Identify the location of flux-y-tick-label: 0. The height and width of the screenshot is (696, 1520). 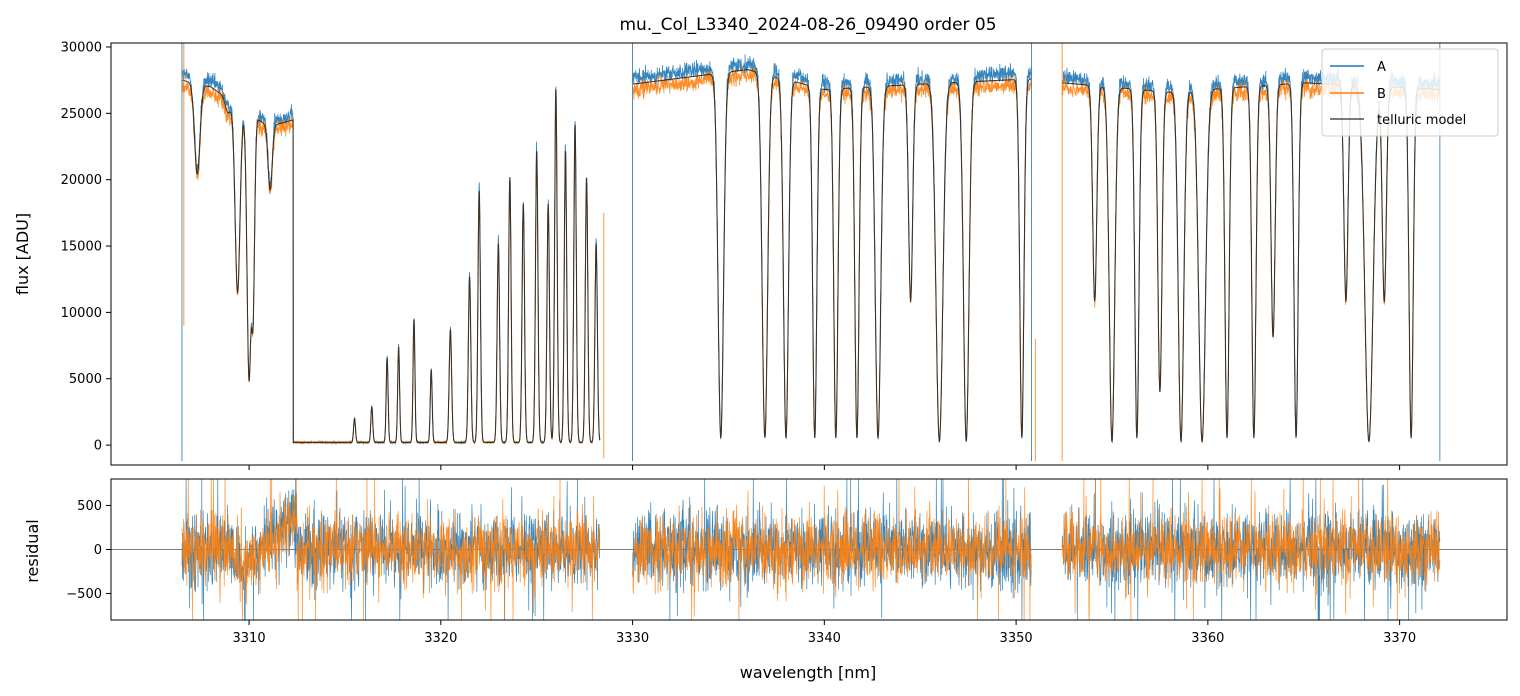
(98, 446).